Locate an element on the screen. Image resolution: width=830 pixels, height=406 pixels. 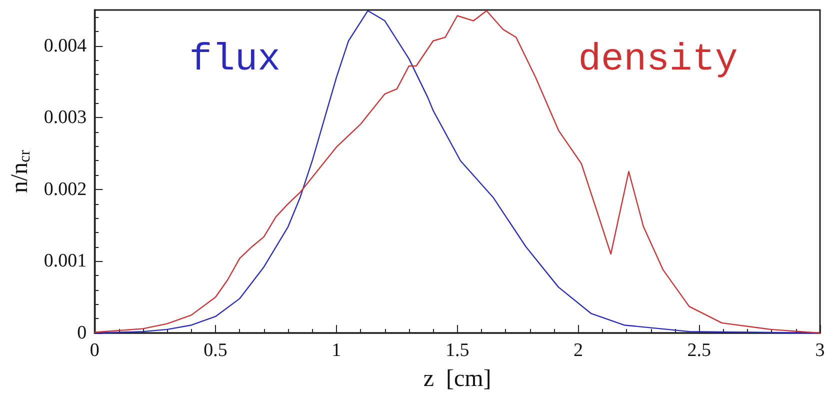
y-tick-label: 0.004 is located at coordinates (66, 45).